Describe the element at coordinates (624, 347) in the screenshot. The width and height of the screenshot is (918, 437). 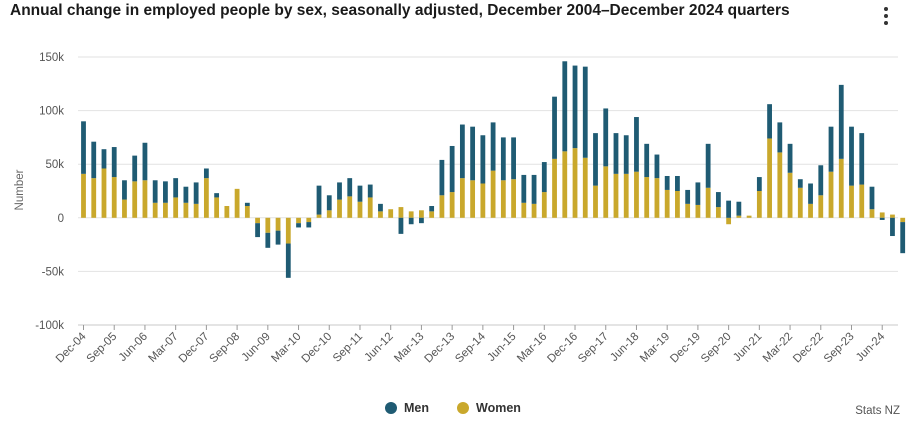
I see `x-tick-label: Jun-18` at that location.